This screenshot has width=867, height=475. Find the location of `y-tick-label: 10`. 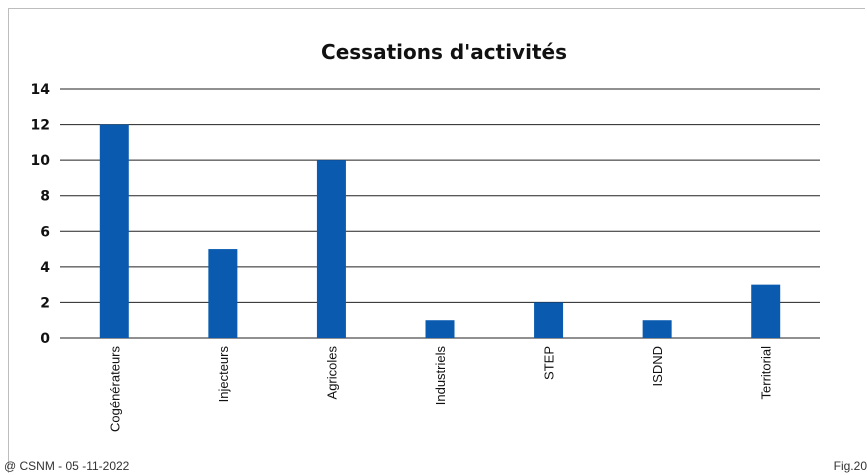

y-tick-label: 10 is located at coordinates (41, 161).